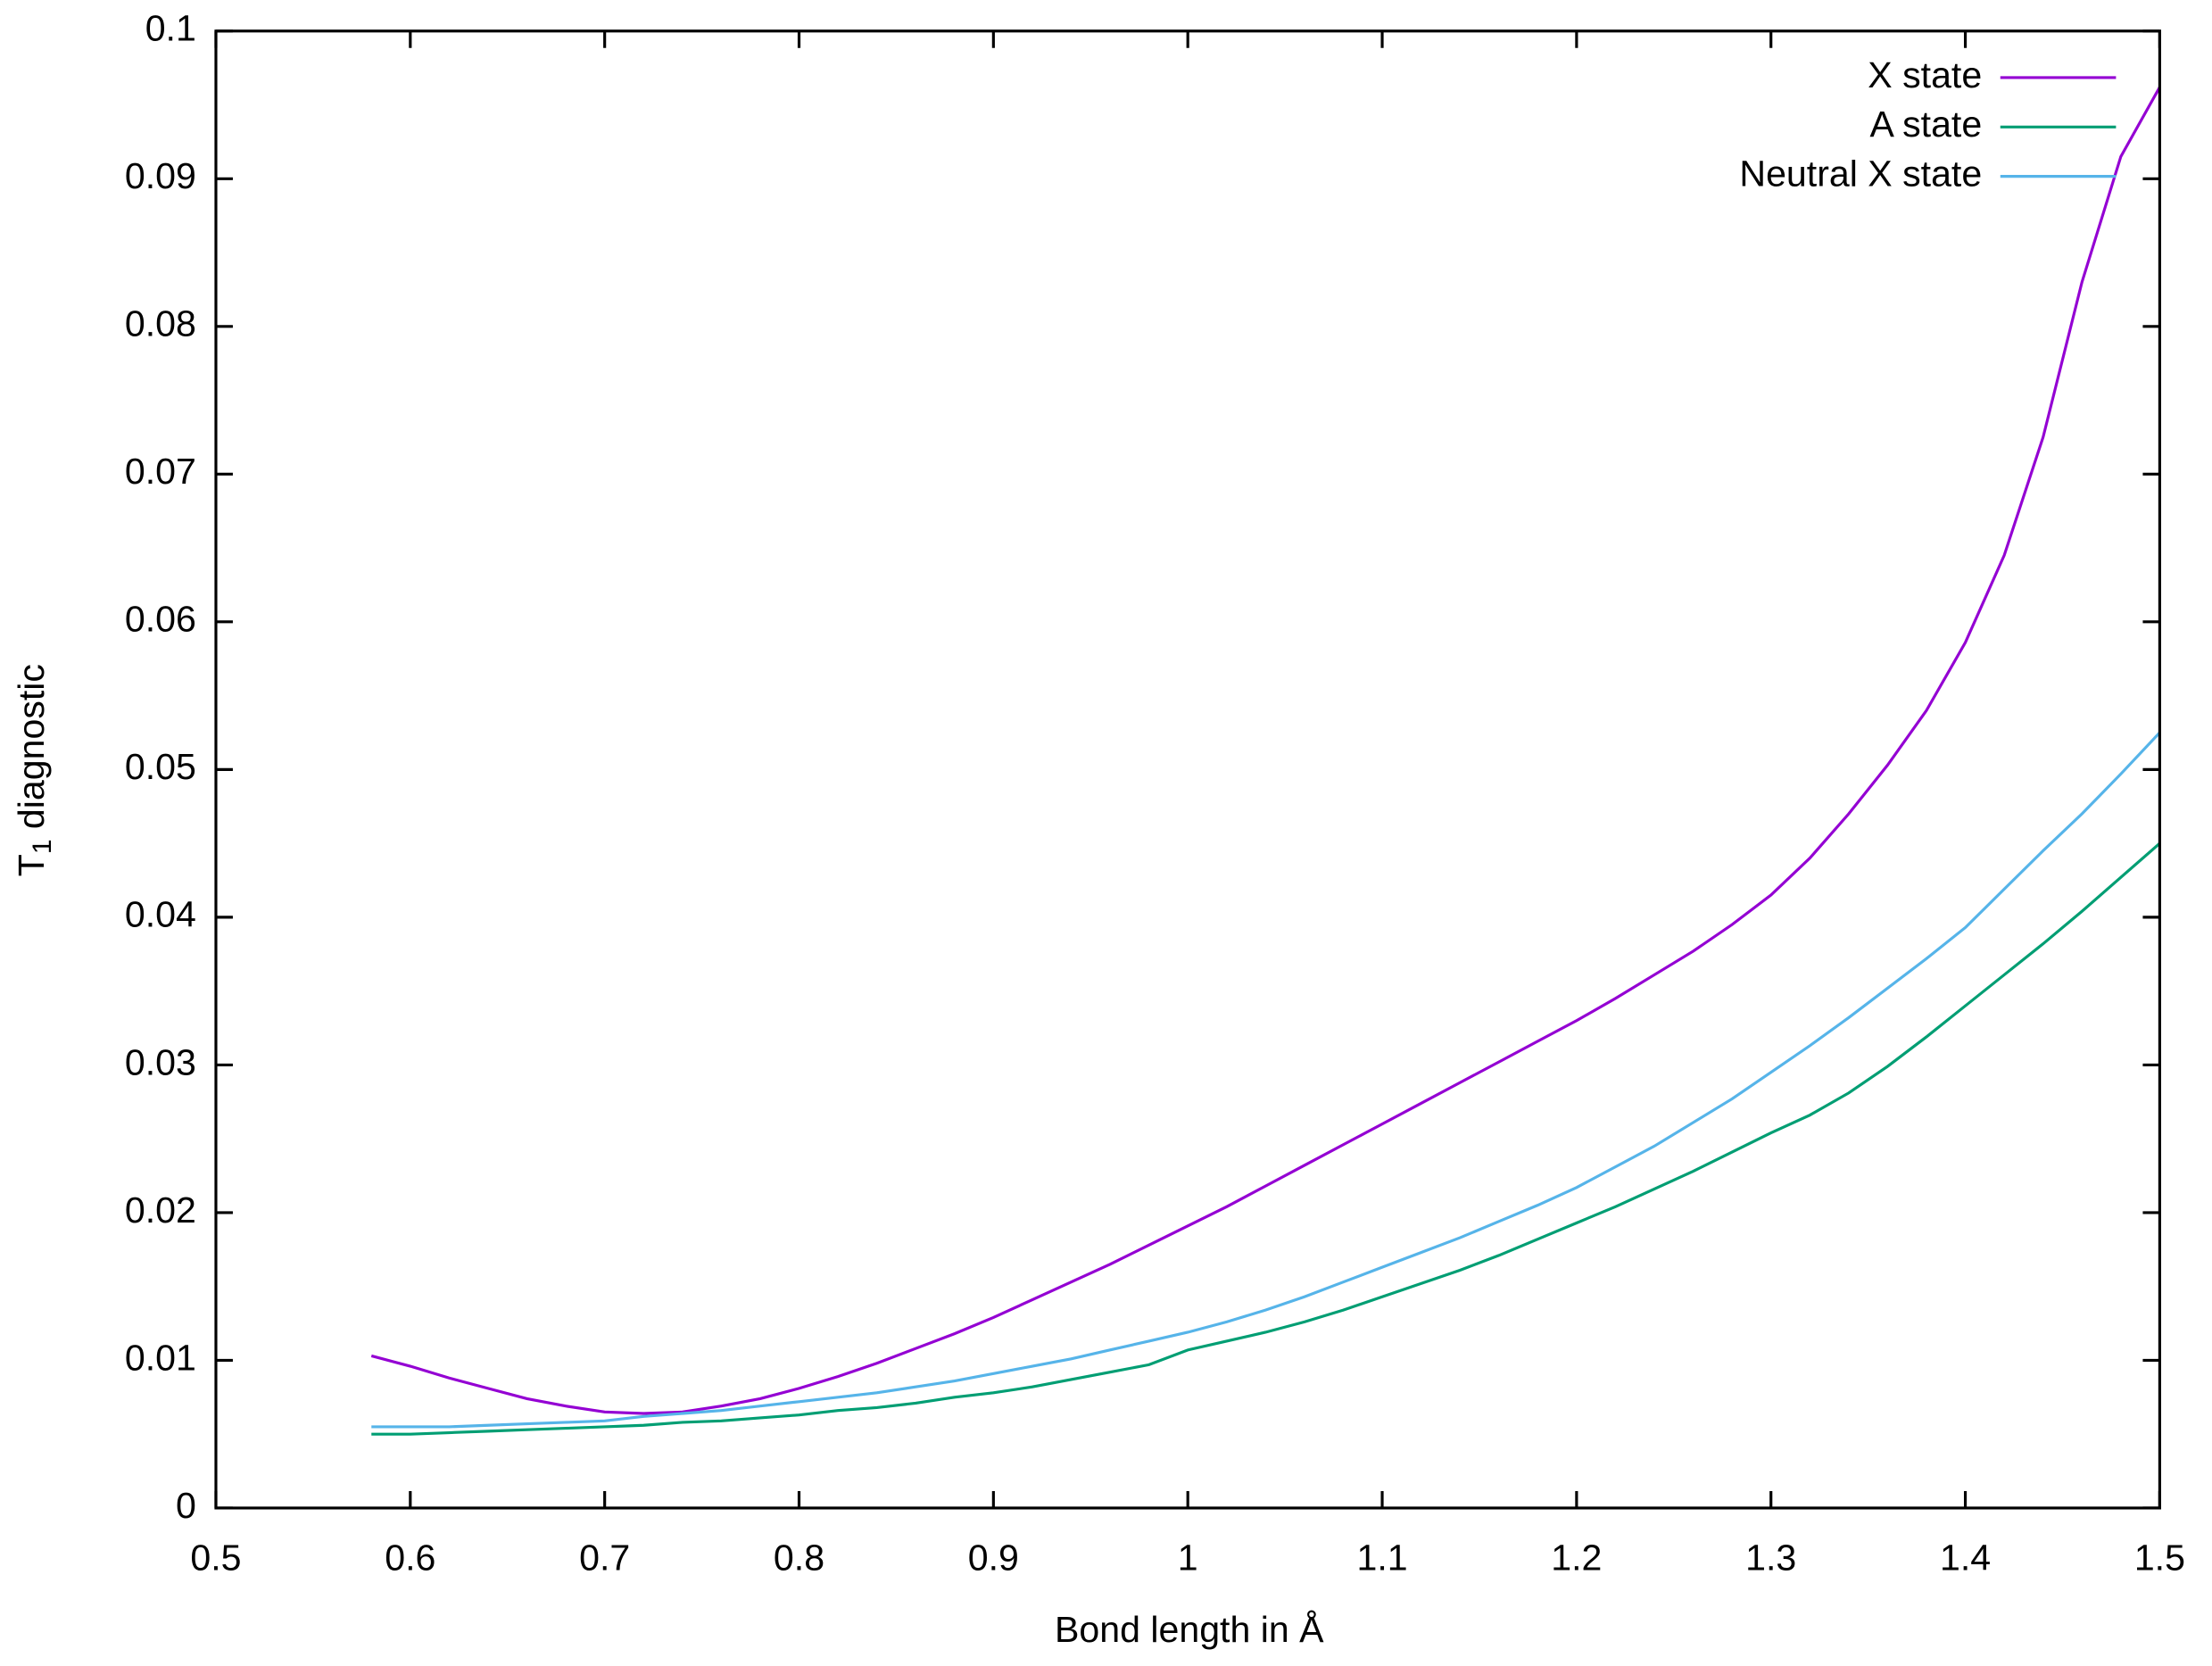 This screenshot has width=2212, height=1666. Describe the element at coordinates (1927, 124) in the screenshot. I see `legend-label: A state` at that location.